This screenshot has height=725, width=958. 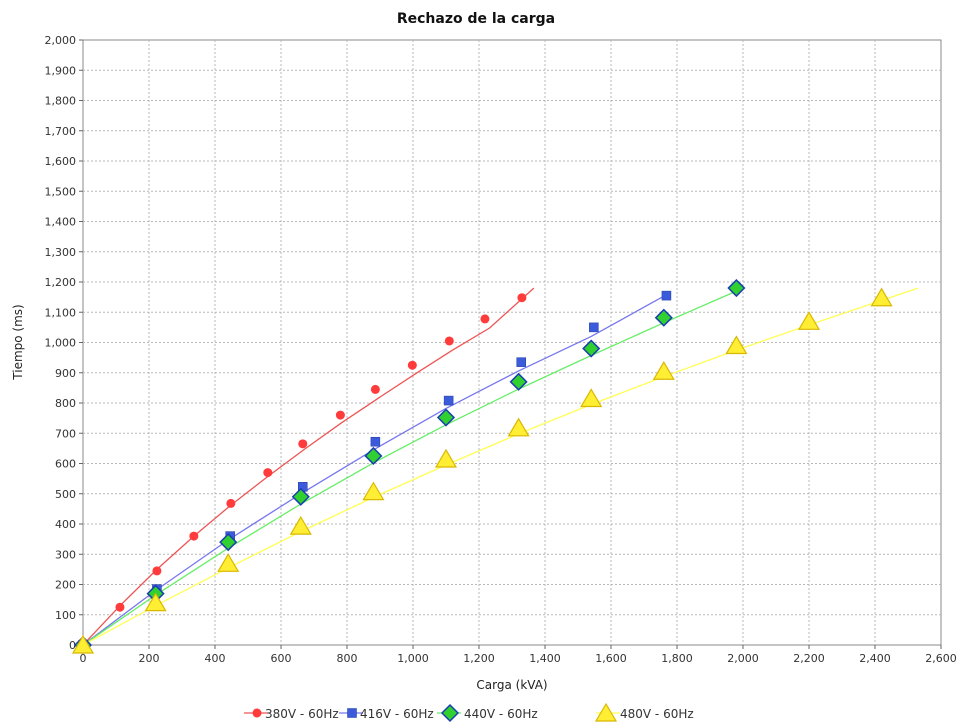 What do you see at coordinates (281, 658) in the screenshot?
I see `x-tick-label: 600` at bounding box center [281, 658].